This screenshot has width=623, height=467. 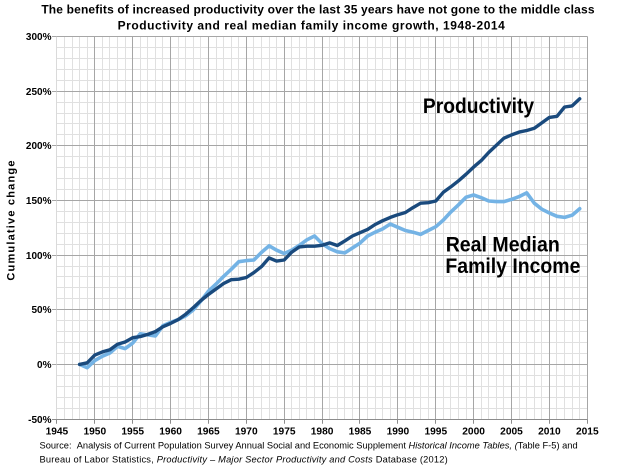 I want to click on svg-text: 2010, so click(x=549, y=432).